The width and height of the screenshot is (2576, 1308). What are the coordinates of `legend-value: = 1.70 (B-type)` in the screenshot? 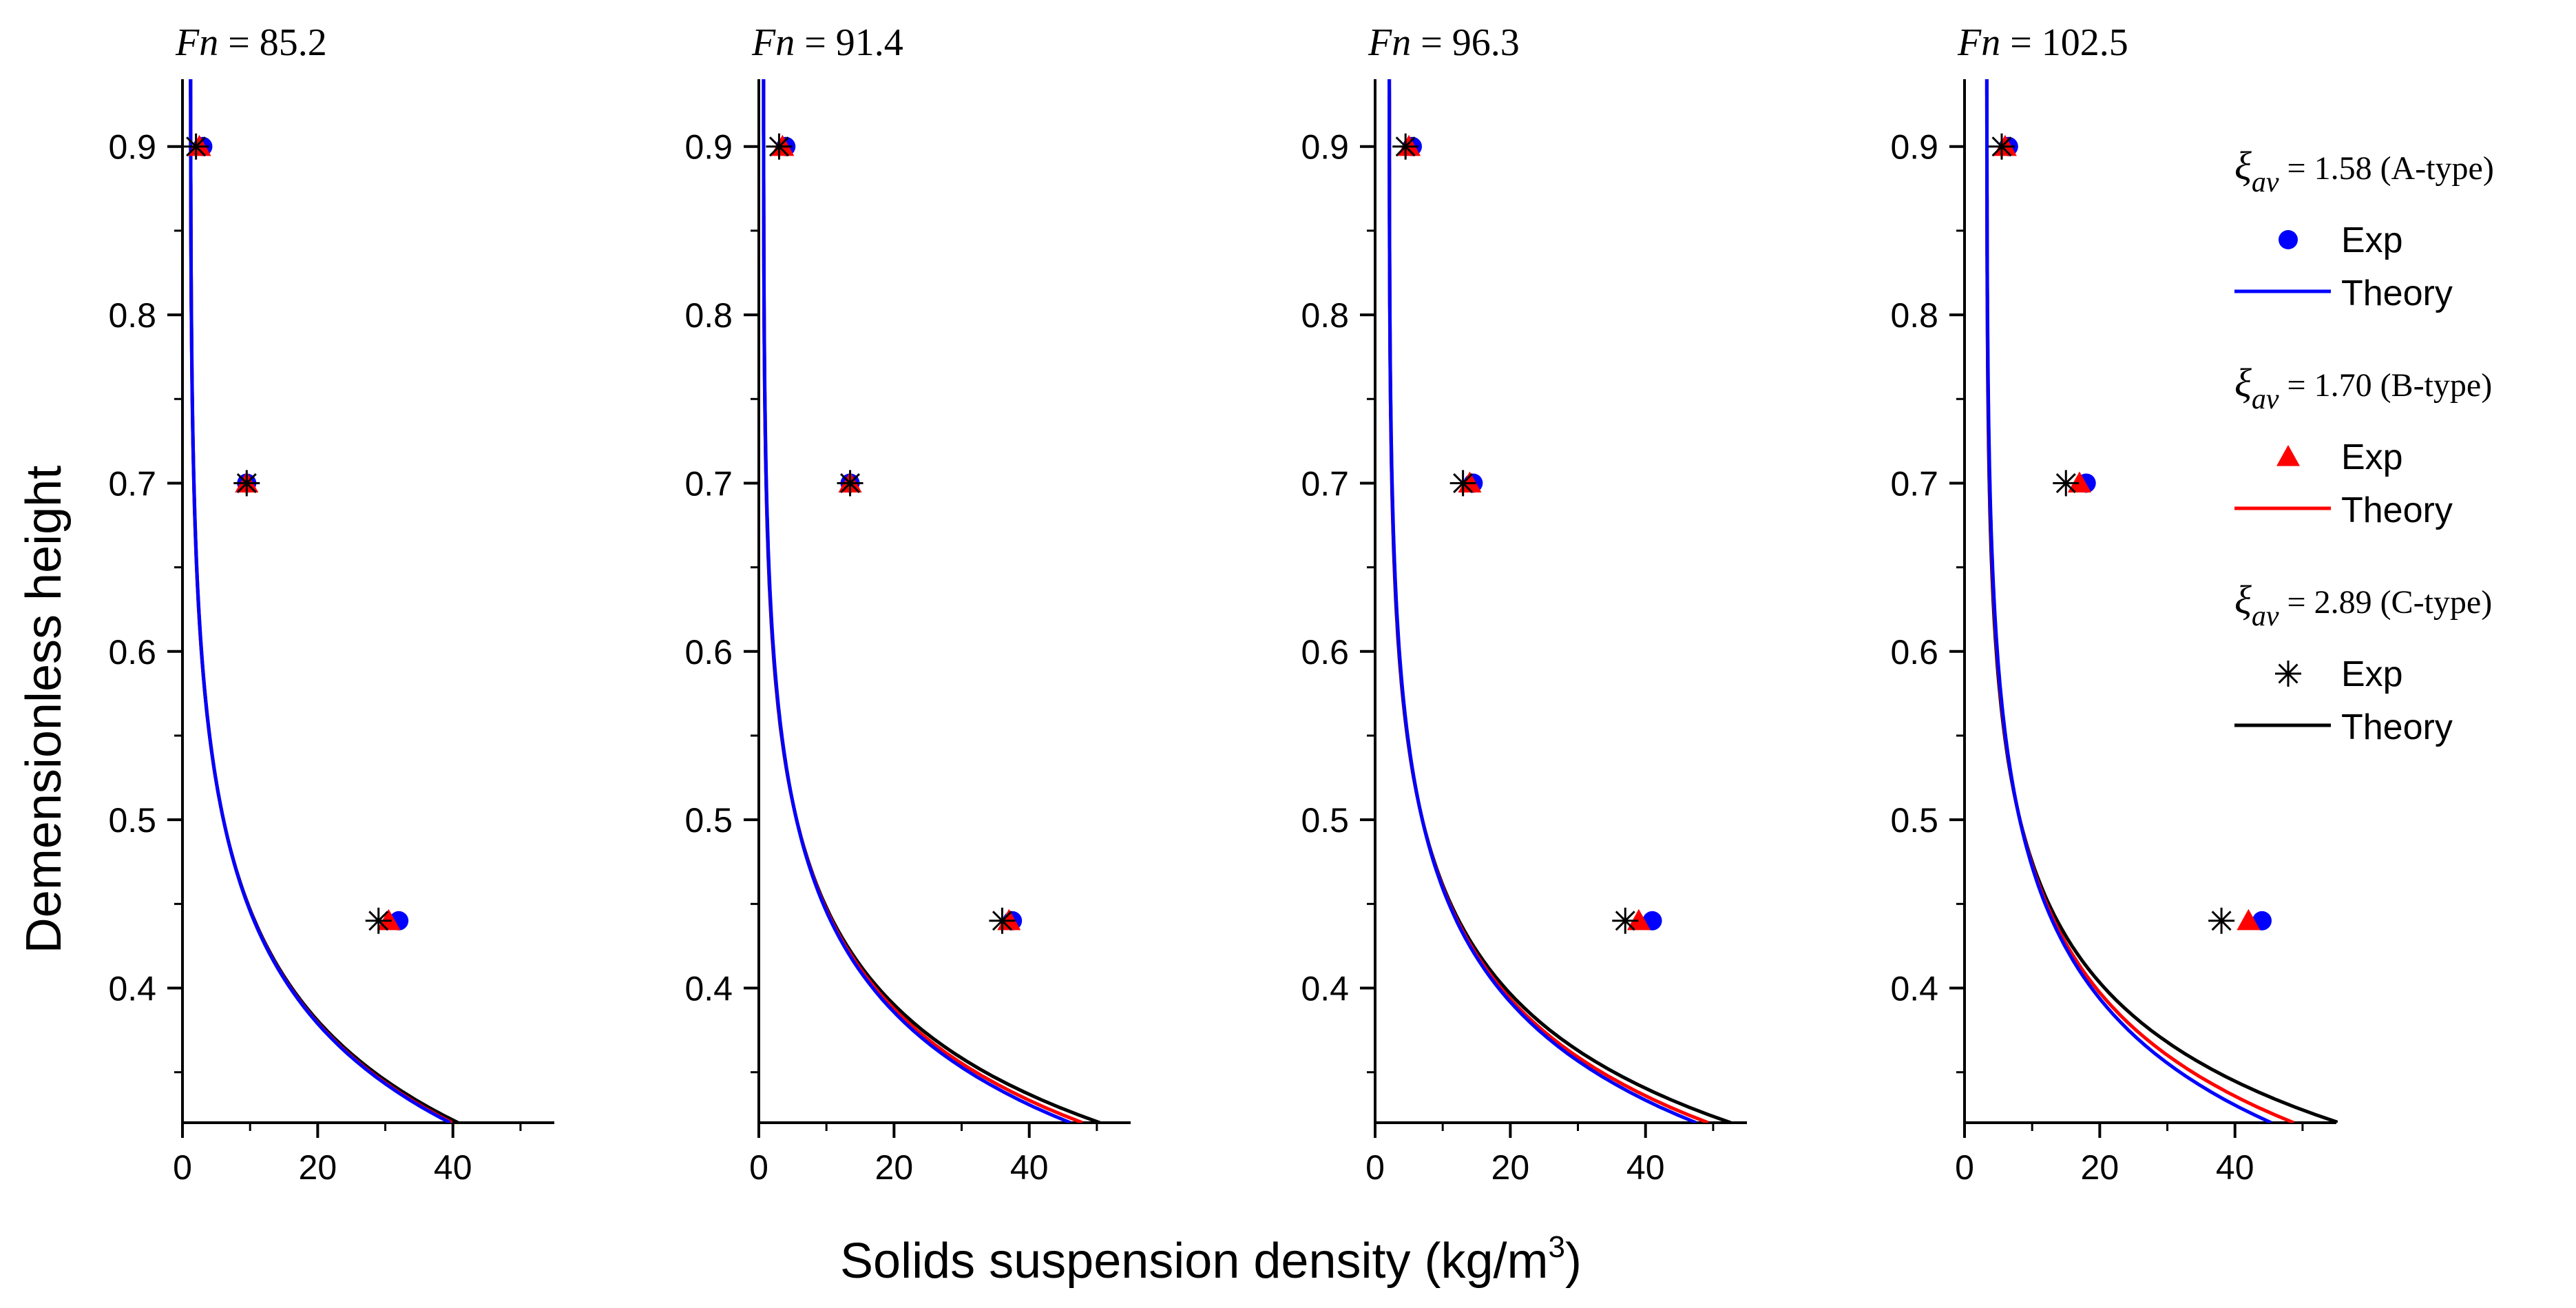 It's located at (2386, 385).